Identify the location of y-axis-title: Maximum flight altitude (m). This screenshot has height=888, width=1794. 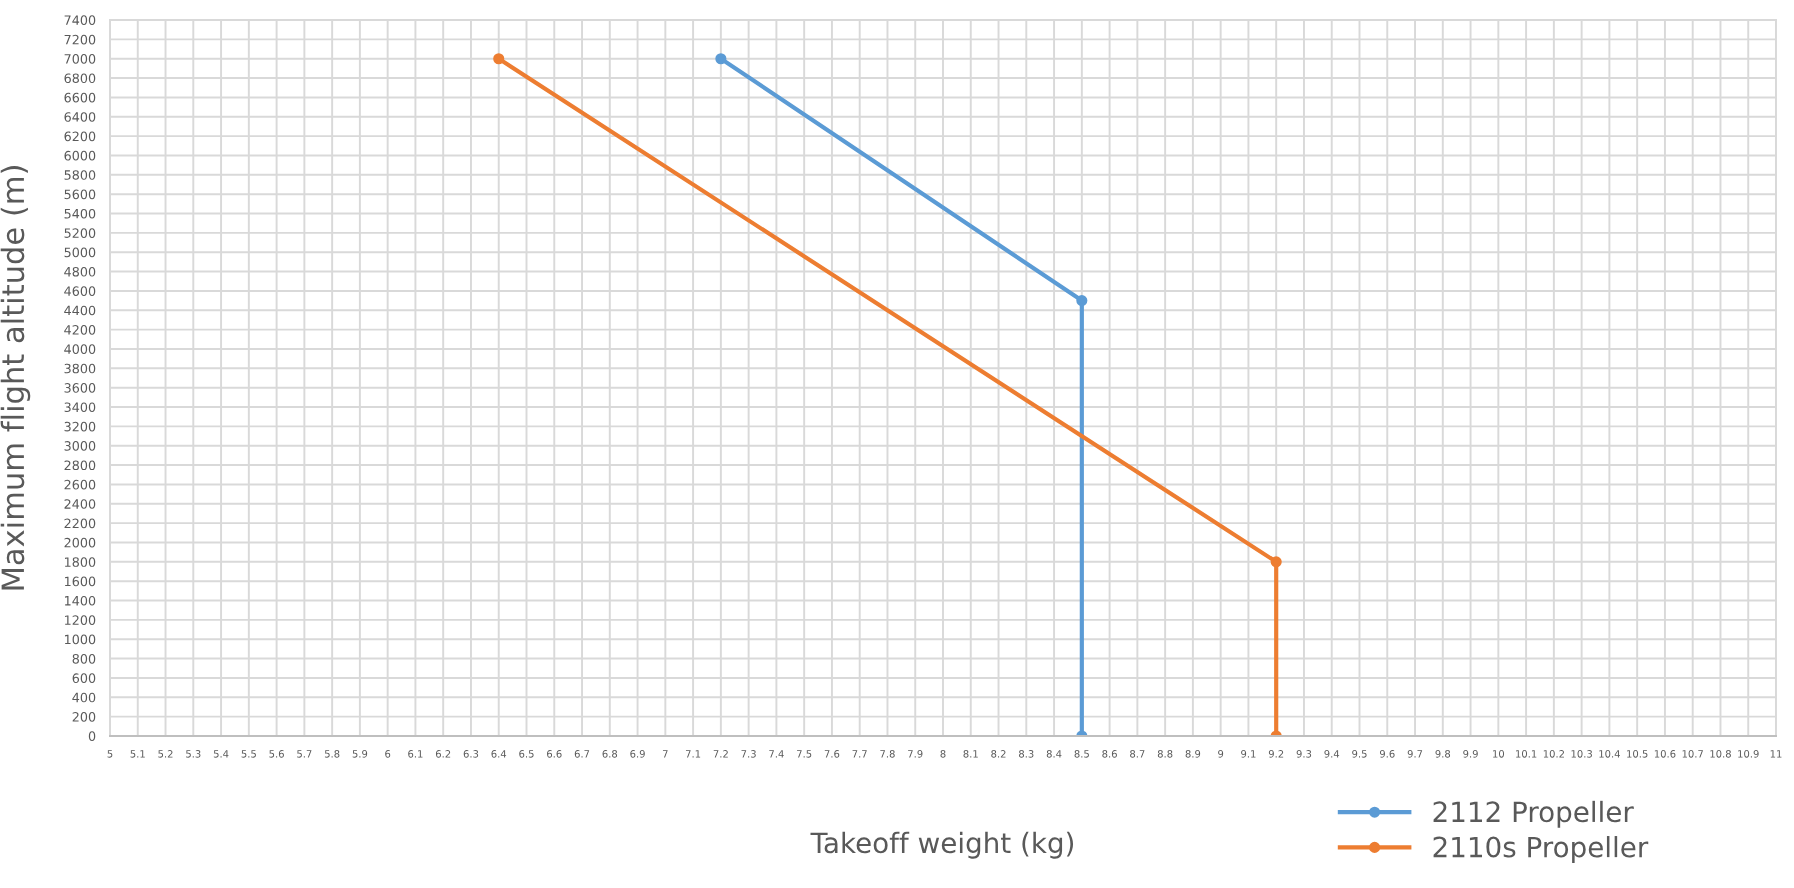
(15, 378).